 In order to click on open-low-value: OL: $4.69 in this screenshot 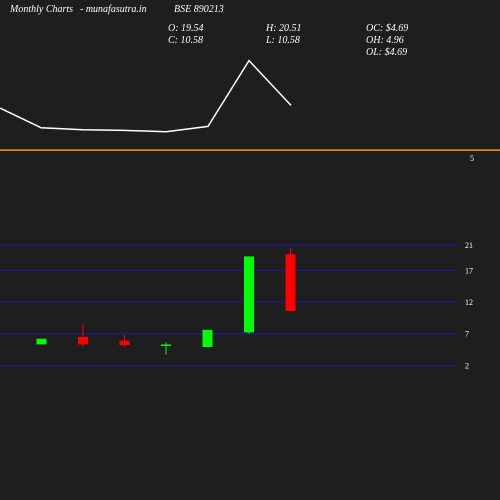, I will do `click(387, 52)`.